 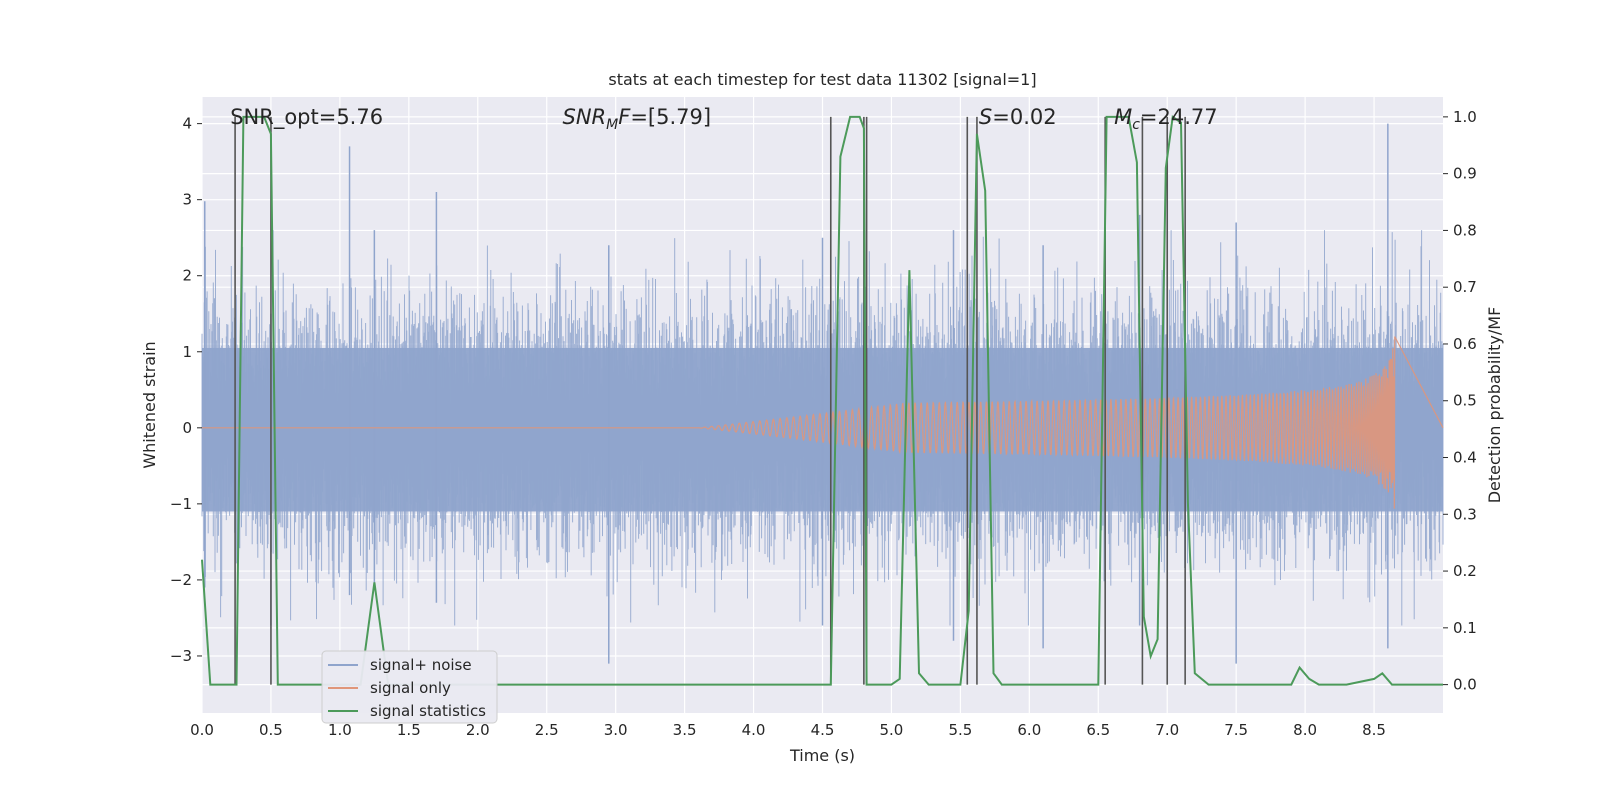 What do you see at coordinates (187, 276) in the screenshot?
I see `y-tick-label-left: 2` at bounding box center [187, 276].